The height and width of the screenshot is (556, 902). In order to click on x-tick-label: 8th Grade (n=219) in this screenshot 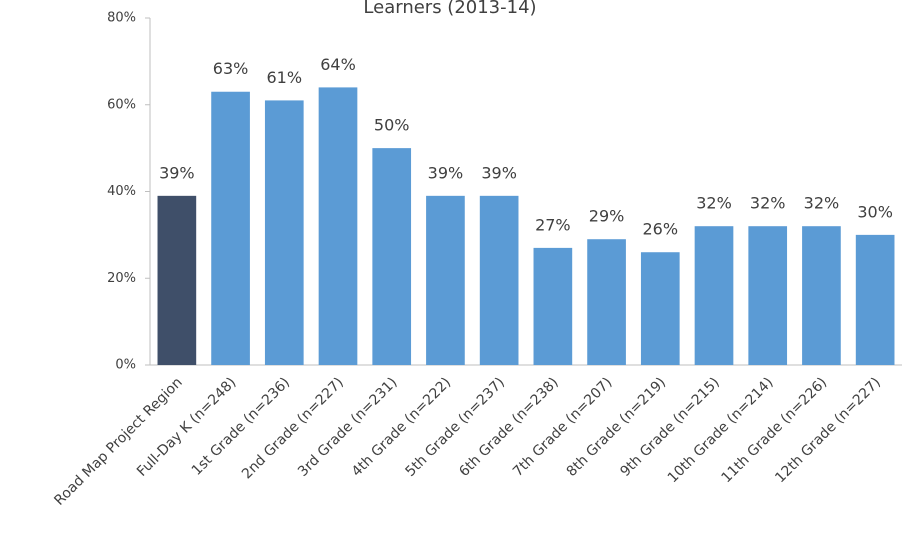, I will do `click(616, 427)`.